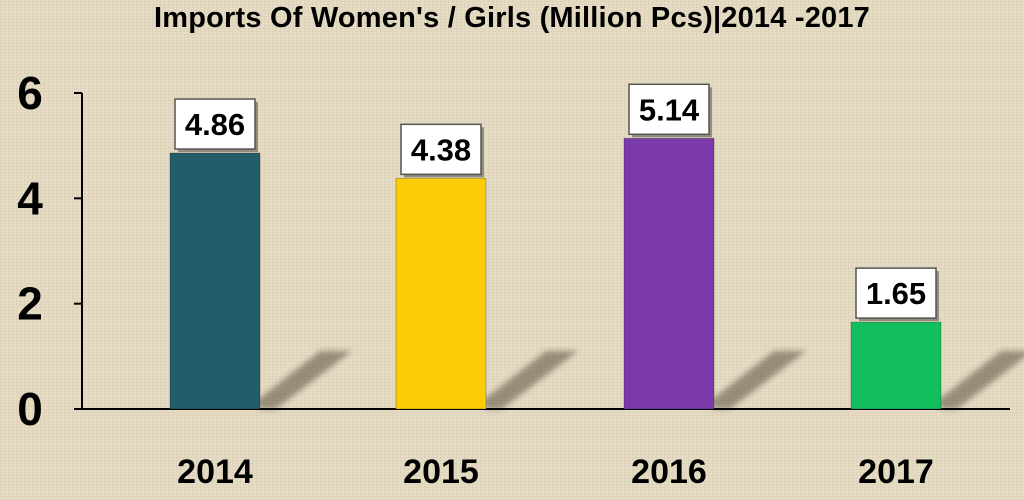 The width and height of the screenshot is (1024, 500). I want to click on bar-2015, so click(441, 293).